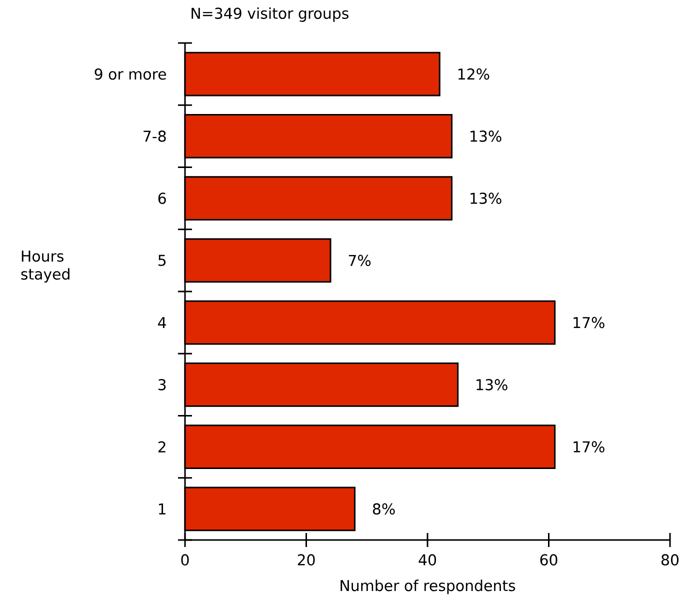 This screenshot has height=599, width=685. What do you see at coordinates (162, 260) in the screenshot?
I see `y-tick-label: 5` at bounding box center [162, 260].